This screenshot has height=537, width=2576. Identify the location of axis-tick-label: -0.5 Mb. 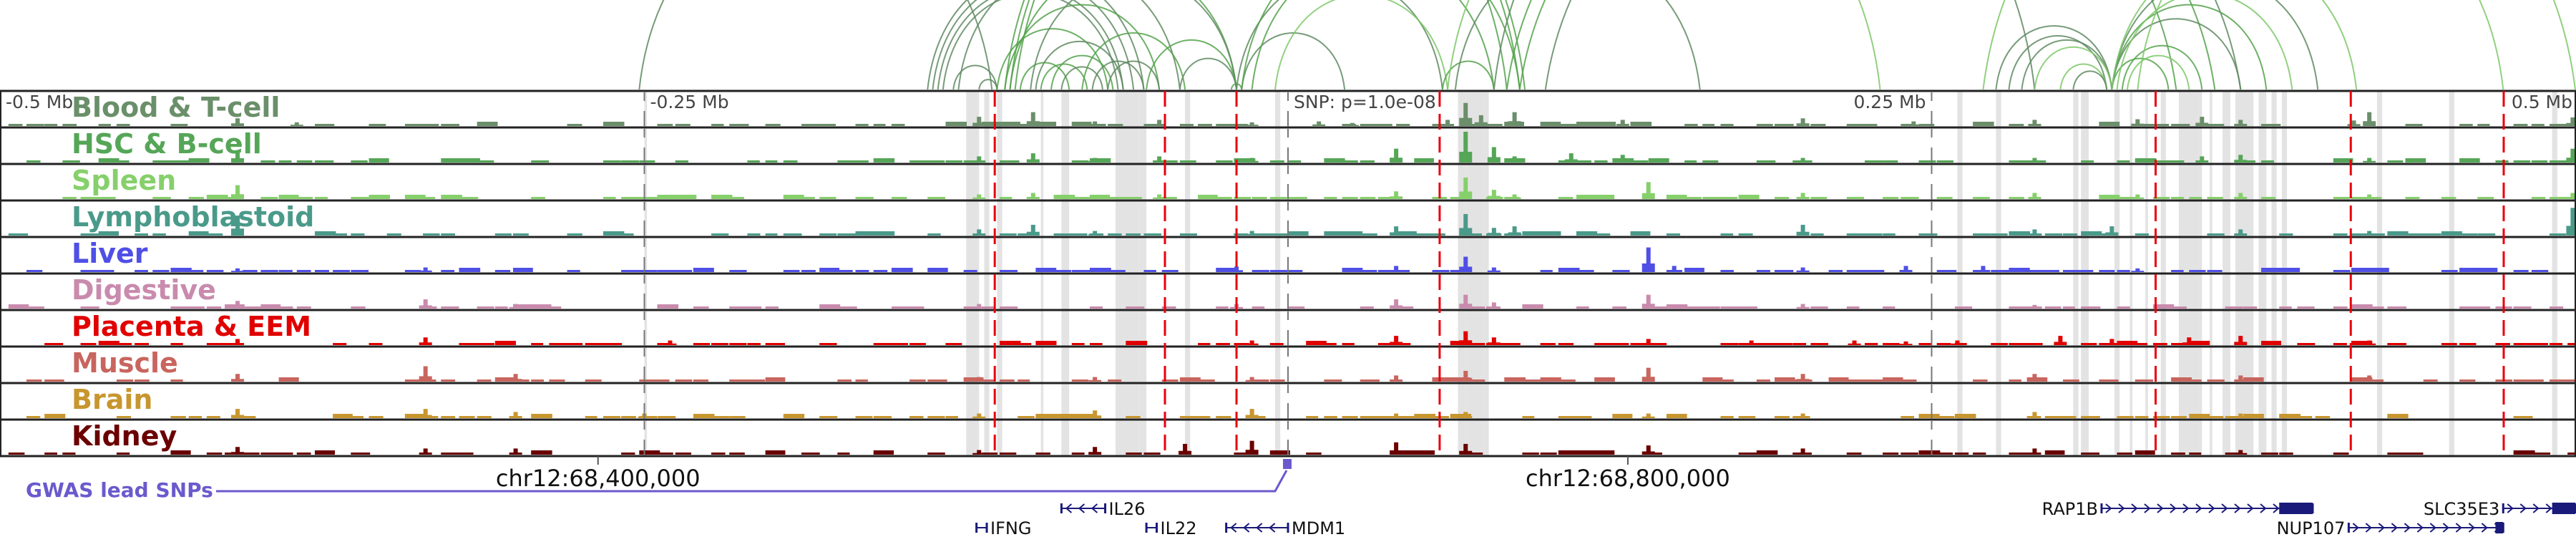
(39, 102).